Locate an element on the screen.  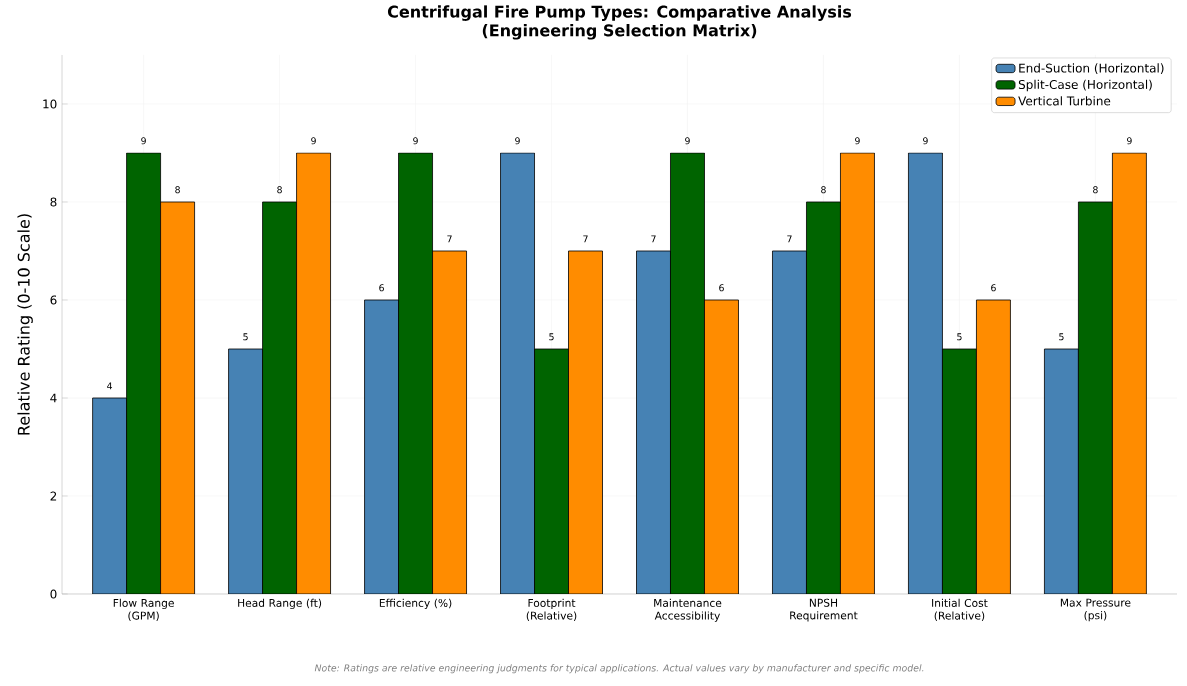
legend-label: Split-Case (Horizontal) is located at coordinates (1085, 85).